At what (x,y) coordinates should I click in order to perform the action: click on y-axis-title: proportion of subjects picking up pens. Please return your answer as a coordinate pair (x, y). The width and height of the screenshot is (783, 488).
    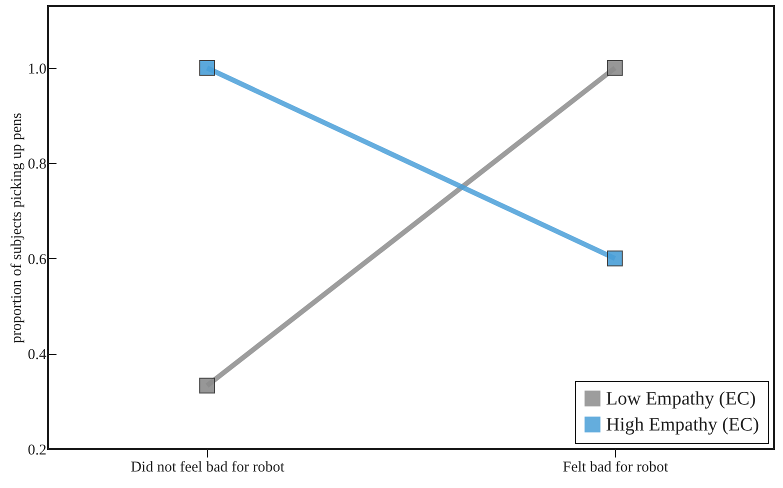
    Looking at the image, I should click on (16, 228).